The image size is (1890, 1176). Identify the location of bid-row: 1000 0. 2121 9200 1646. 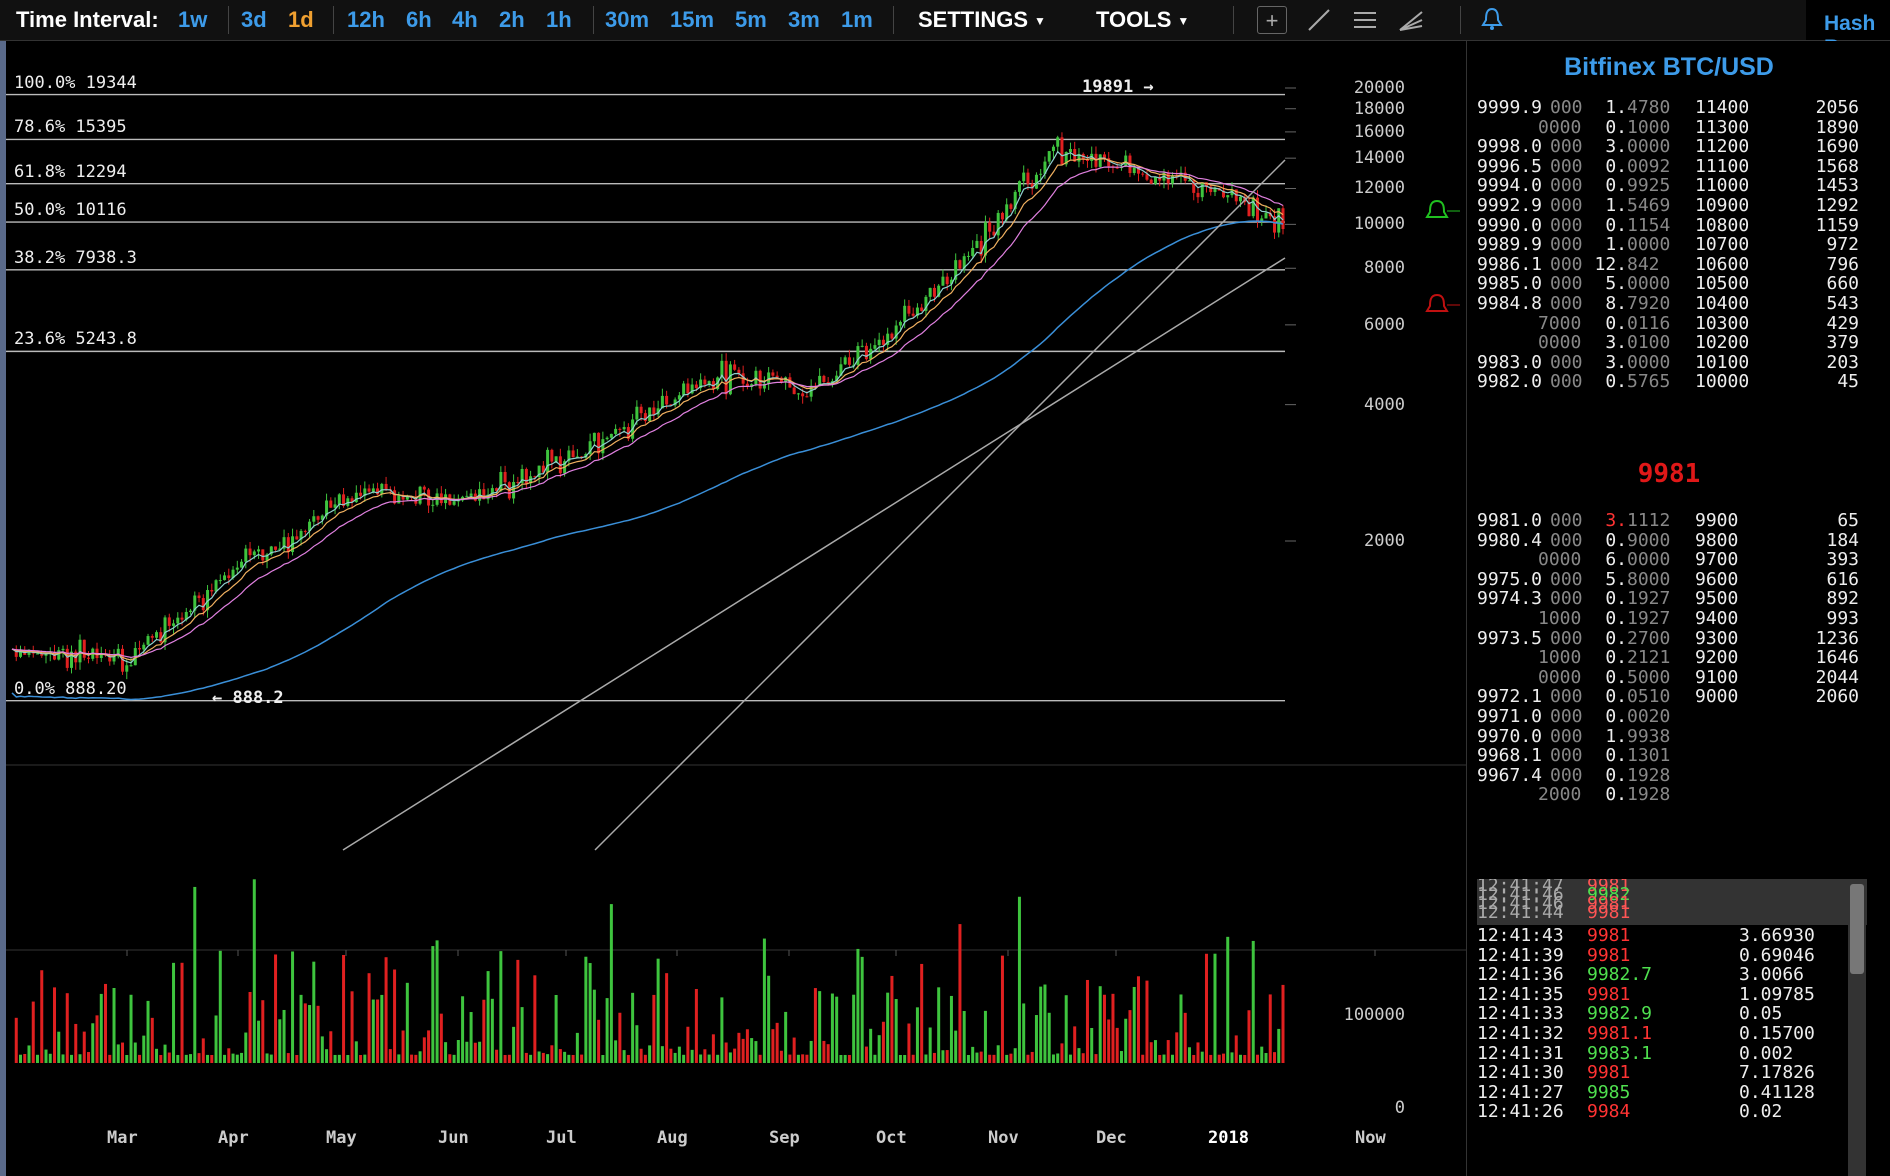
(1672, 658).